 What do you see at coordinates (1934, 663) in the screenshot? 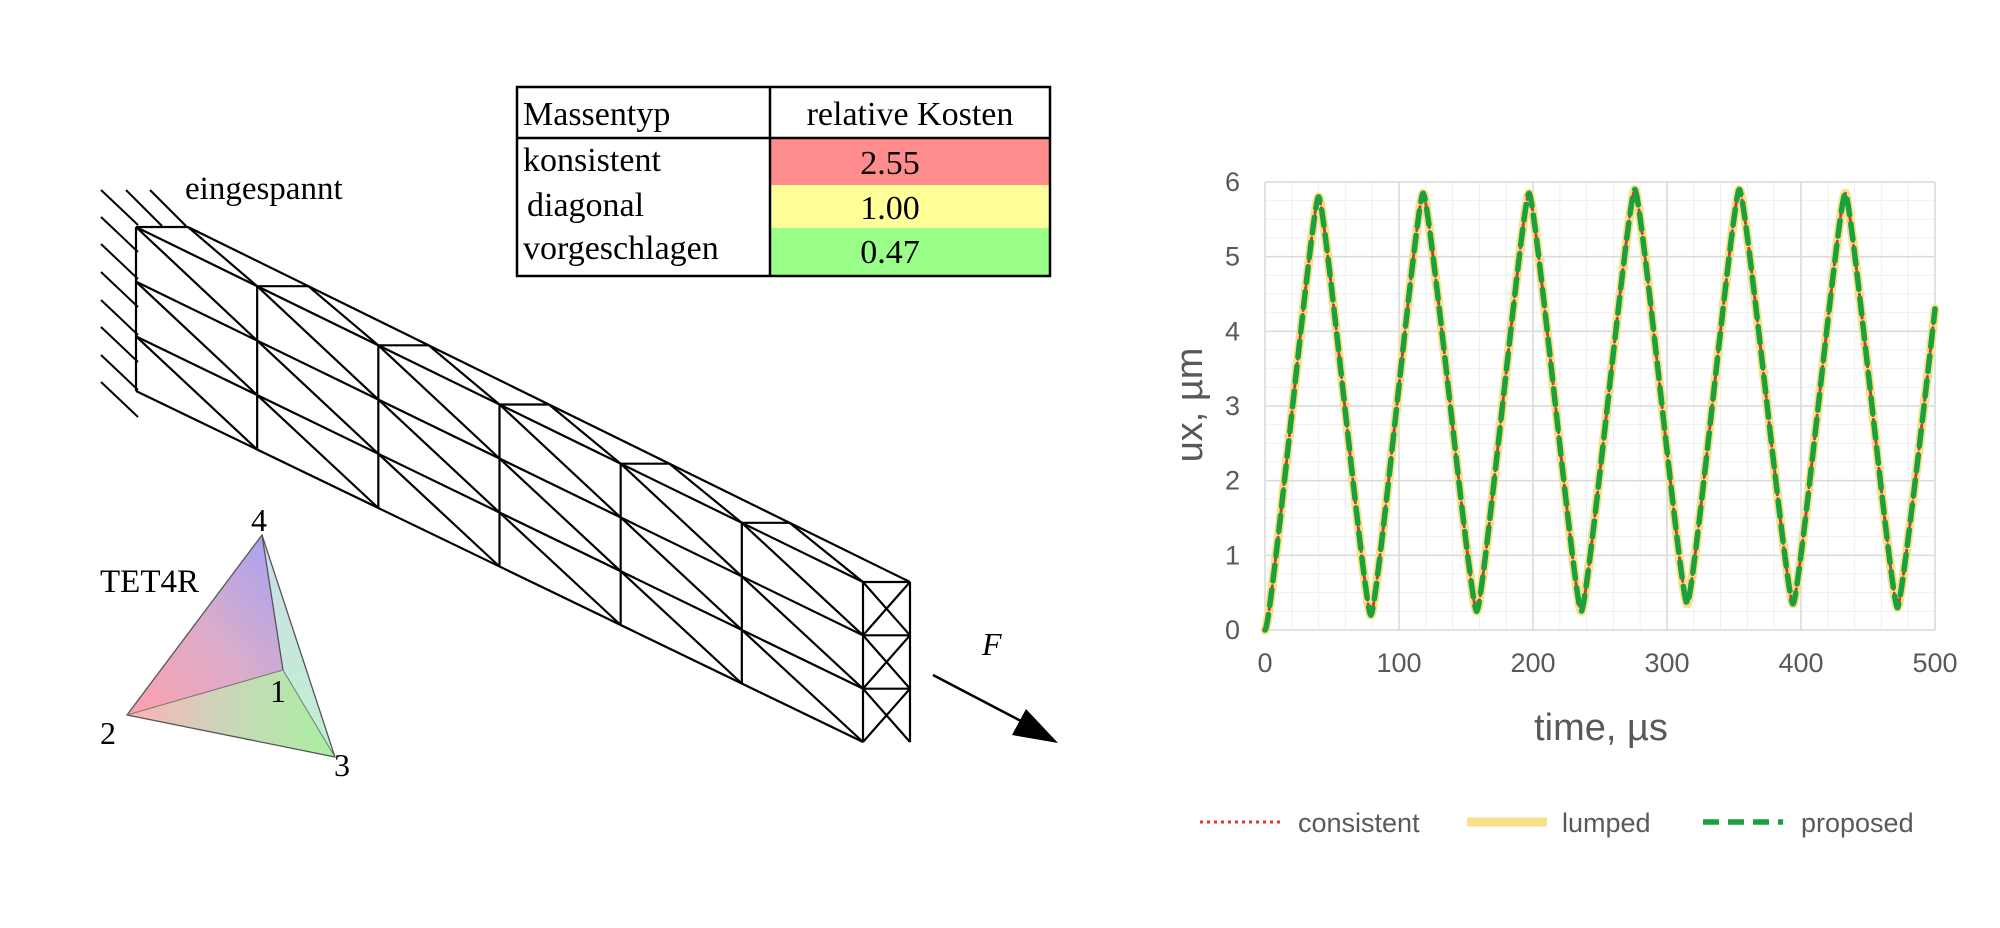
I see `x-tick-label: 500` at bounding box center [1934, 663].